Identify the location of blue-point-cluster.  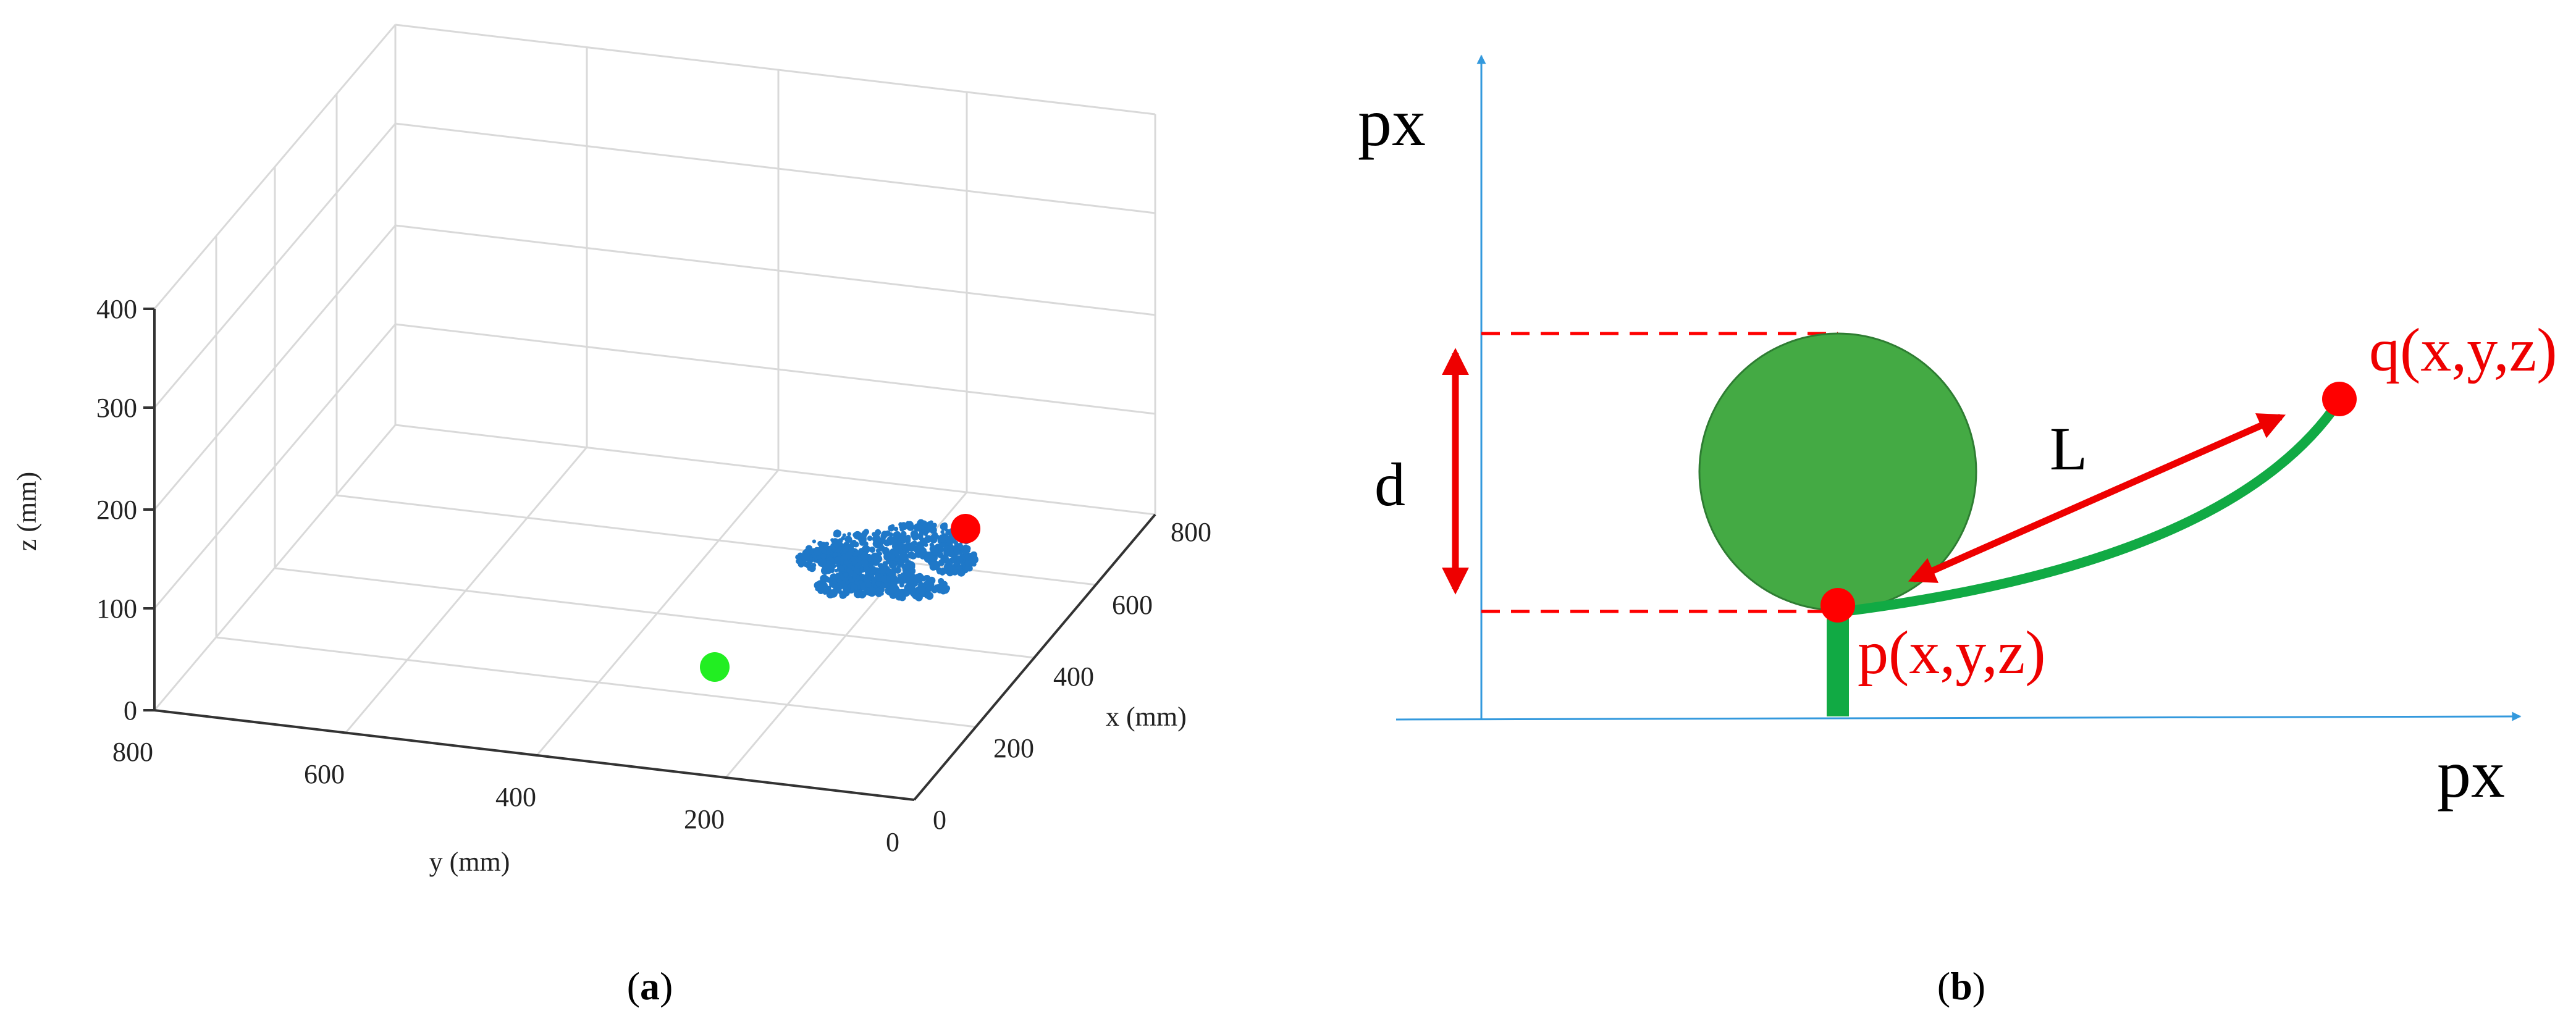
(887, 560).